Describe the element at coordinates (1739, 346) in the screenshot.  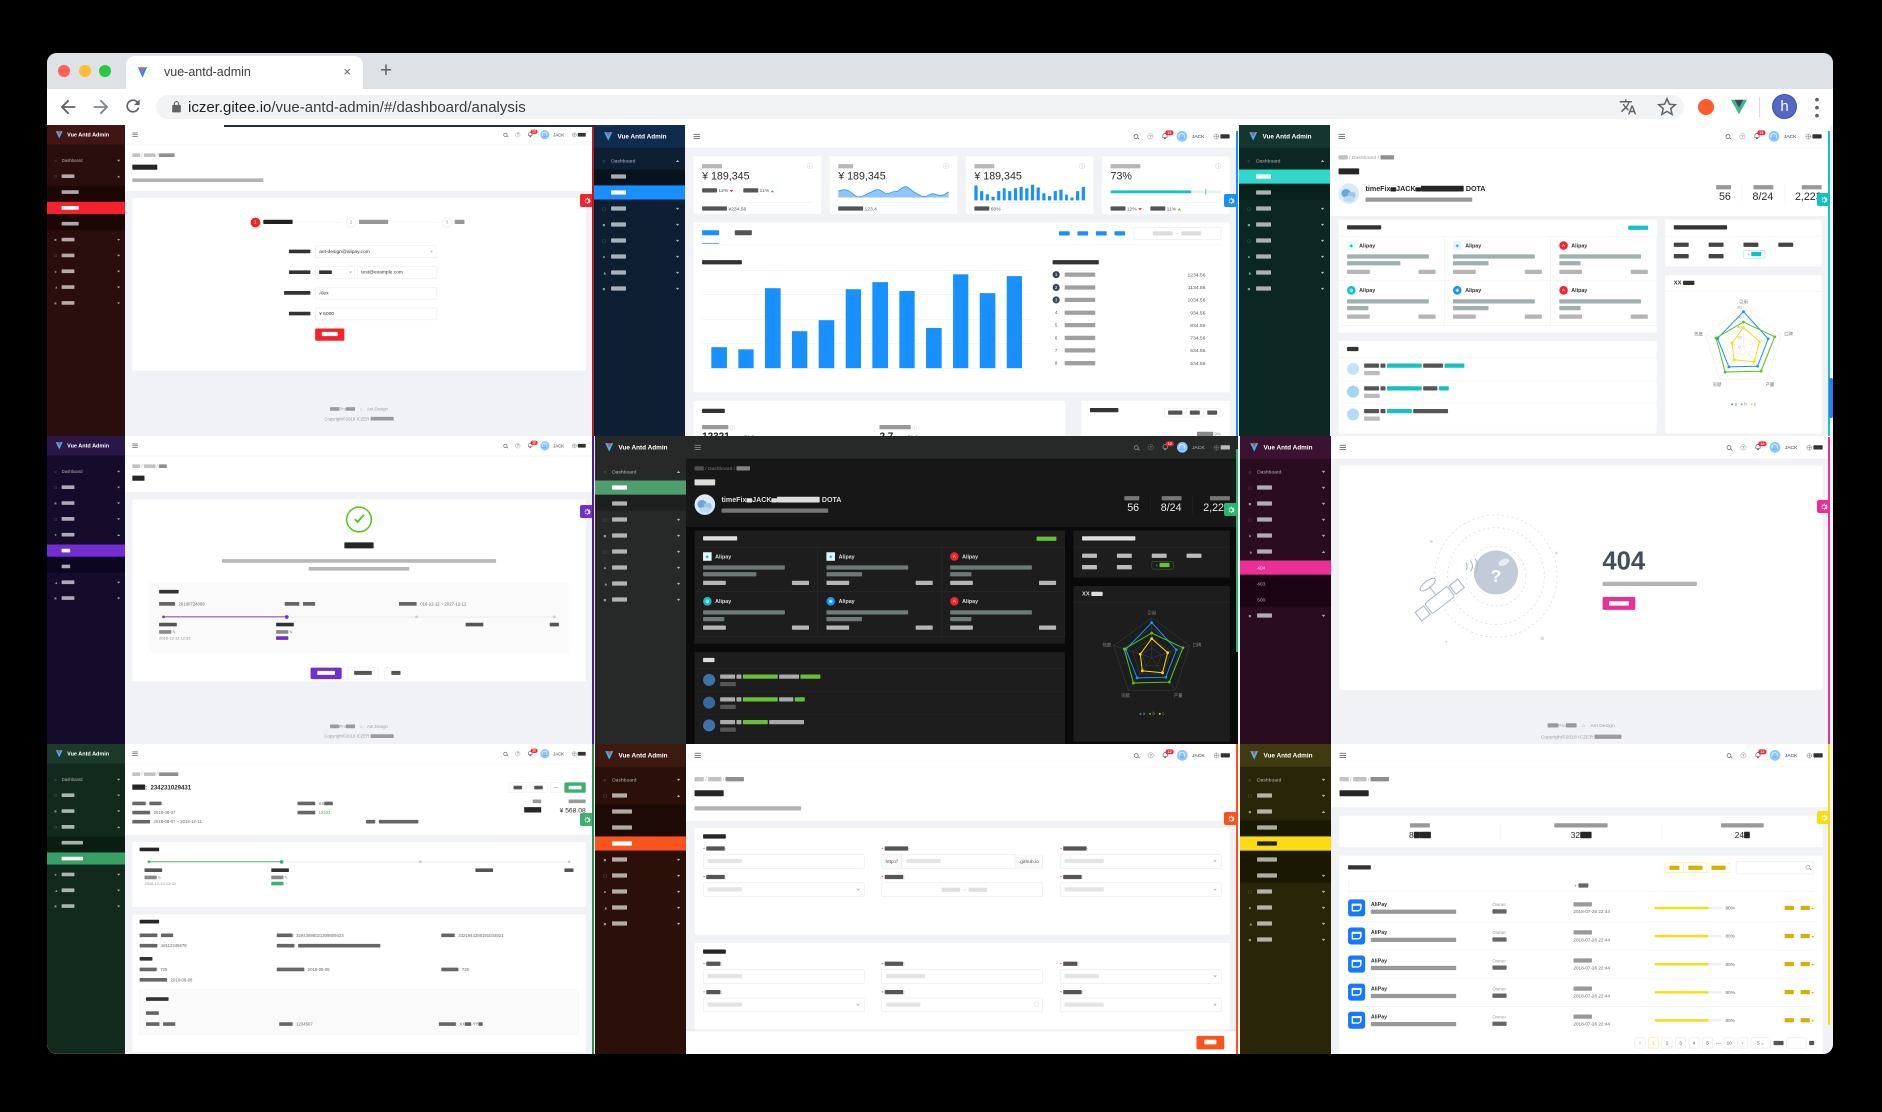
I see `svg-text: 0` at that location.